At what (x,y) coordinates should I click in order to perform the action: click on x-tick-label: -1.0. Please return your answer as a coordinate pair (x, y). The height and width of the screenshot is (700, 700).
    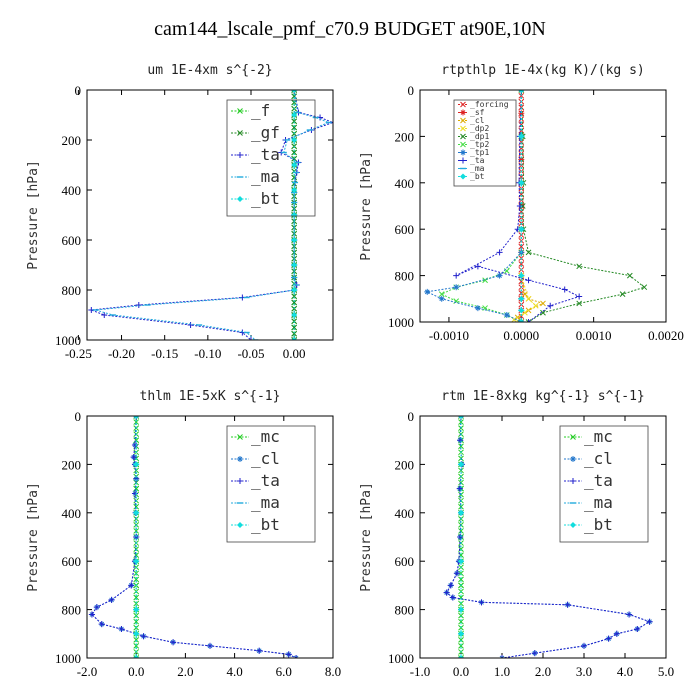
    Looking at the image, I should click on (420, 671).